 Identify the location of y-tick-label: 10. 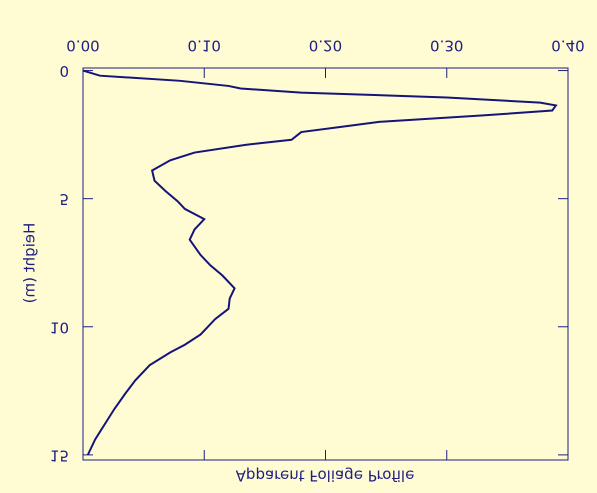
(59, 327).